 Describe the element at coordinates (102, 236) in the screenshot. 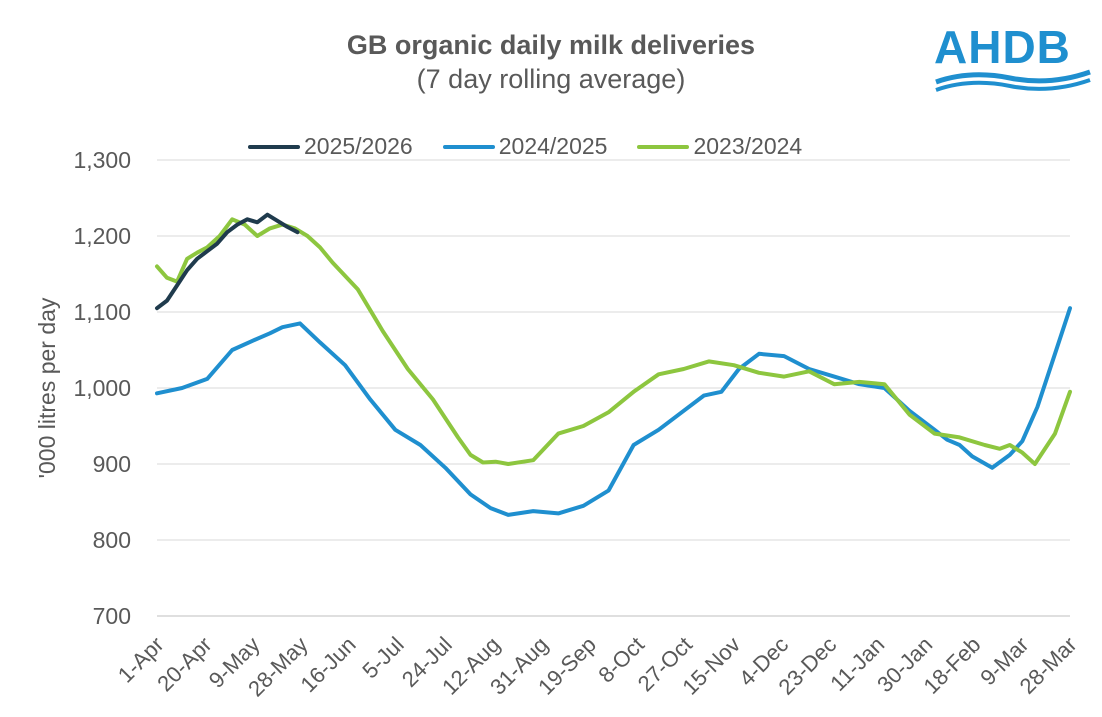

I see `y-tick-label: 1,200` at that location.